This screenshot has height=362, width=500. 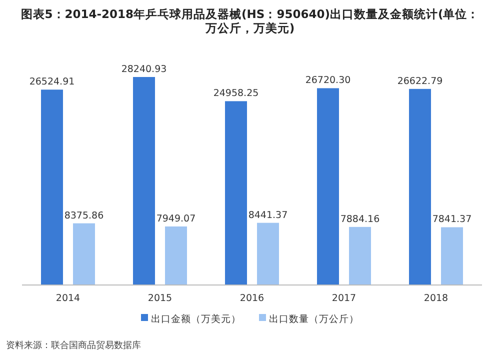 What do you see at coordinates (73, 345) in the screenshot?
I see `text: 资料来源：联合国商品贸易数据库` at bounding box center [73, 345].